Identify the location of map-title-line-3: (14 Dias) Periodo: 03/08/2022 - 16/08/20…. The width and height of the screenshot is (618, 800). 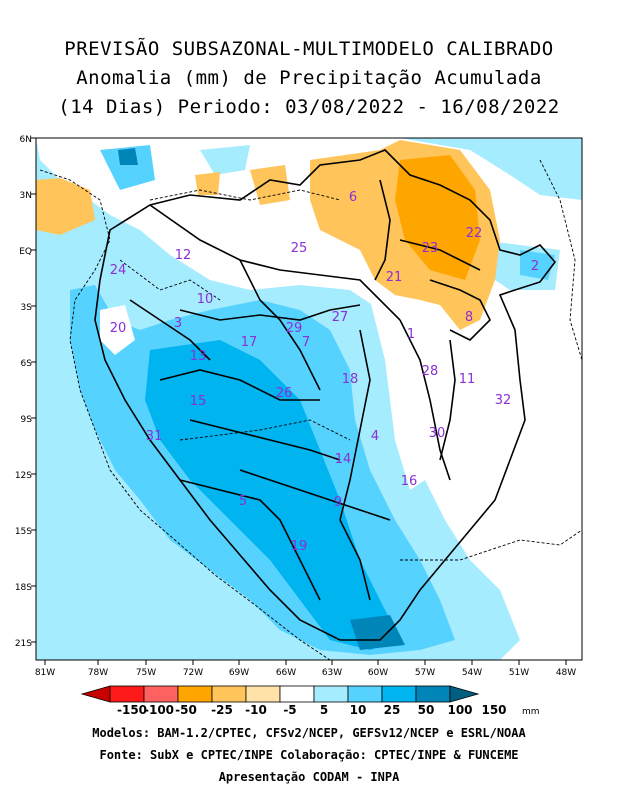
(309, 107).